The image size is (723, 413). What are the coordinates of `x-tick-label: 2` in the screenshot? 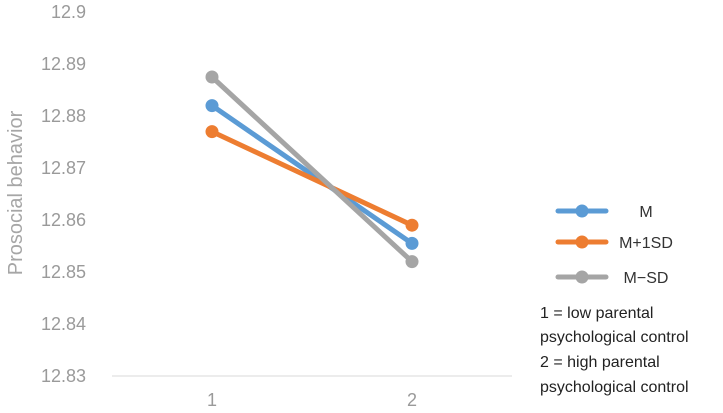 It's located at (412, 400).